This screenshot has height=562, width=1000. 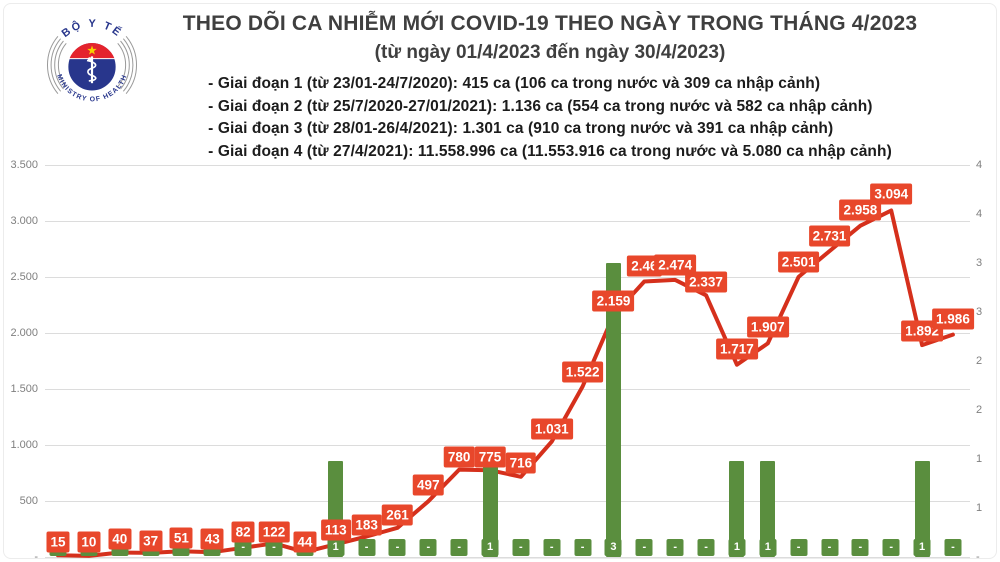 What do you see at coordinates (521, 463) in the screenshot?
I see `case-count-label: 716` at bounding box center [521, 463].